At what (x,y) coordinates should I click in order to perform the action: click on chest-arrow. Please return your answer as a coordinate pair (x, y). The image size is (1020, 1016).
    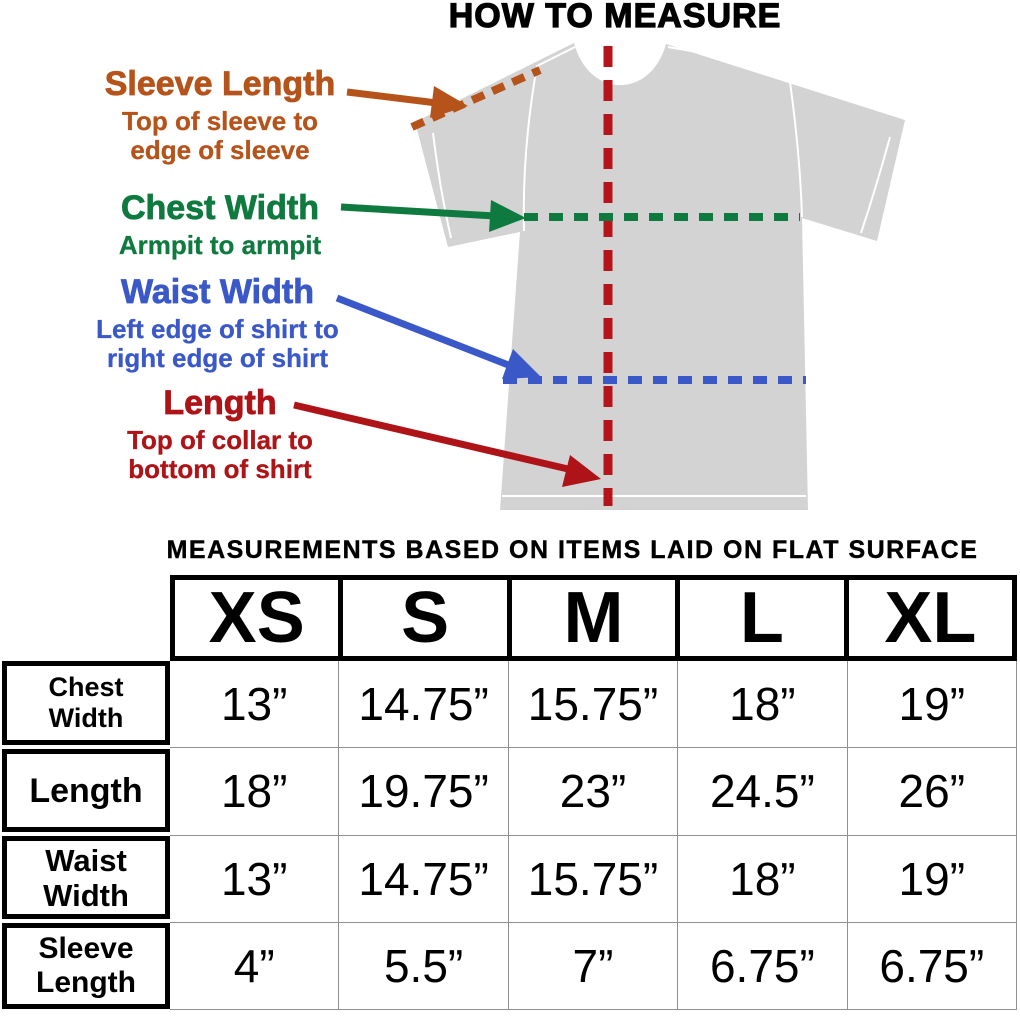
    Looking at the image, I should click on (433, 216).